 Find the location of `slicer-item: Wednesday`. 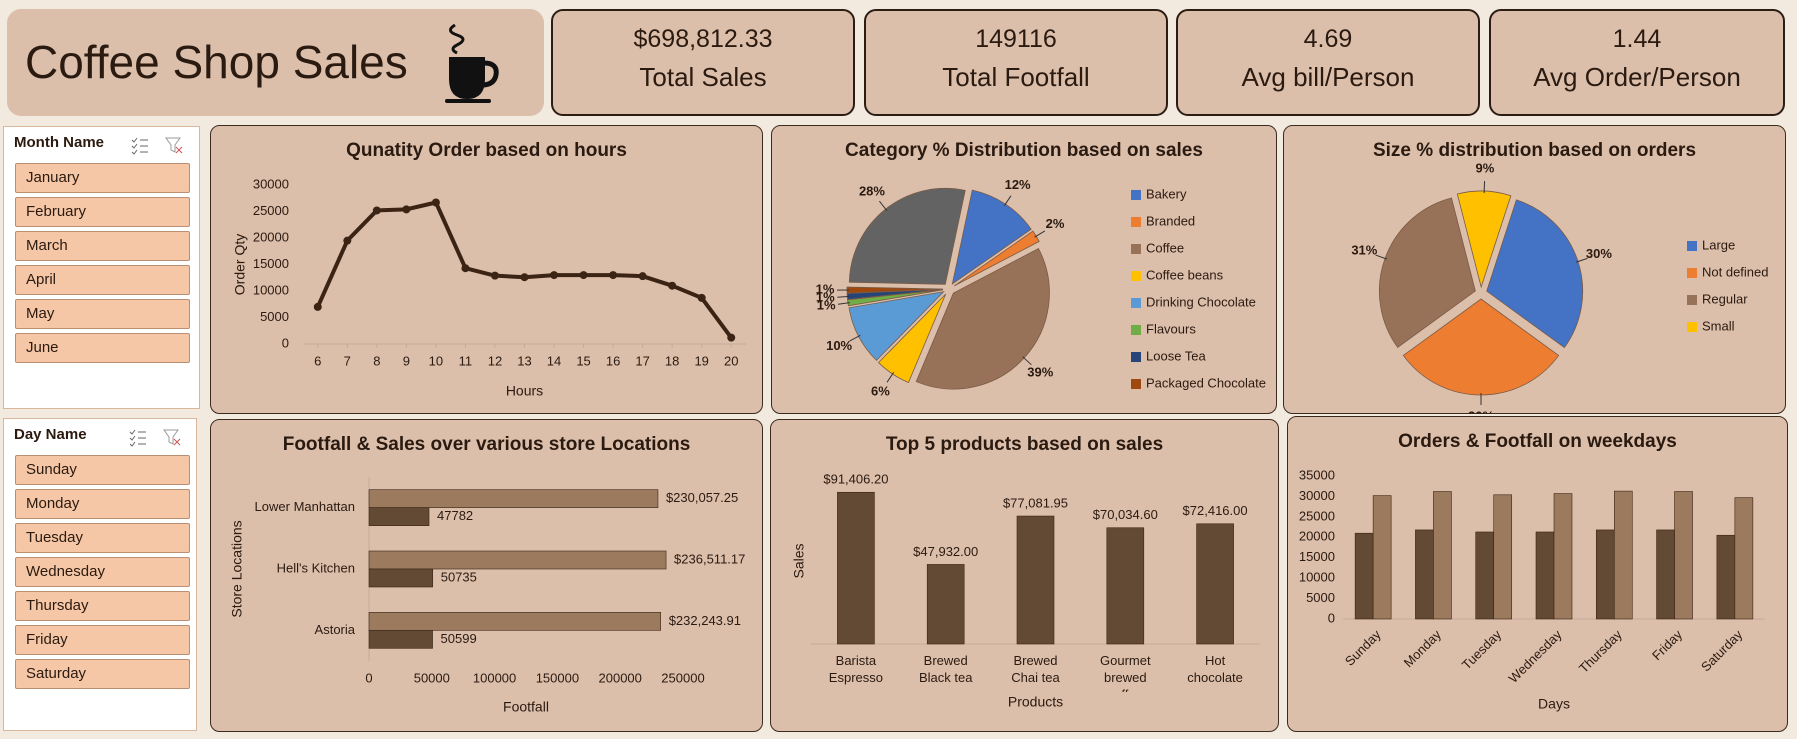

slicer-item: Wednesday is located at coordinates (102, 572).